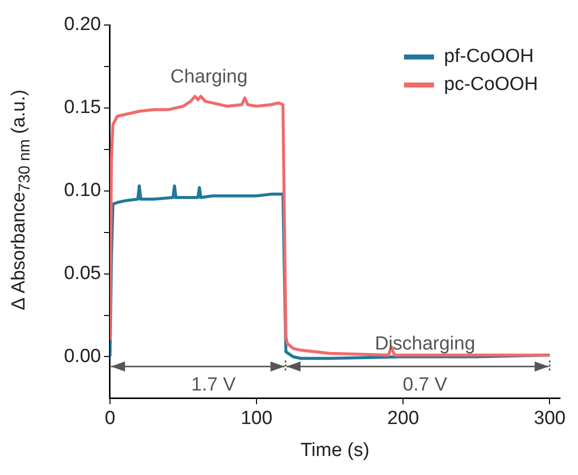 The image size is (578, 475). What do you see at coordinates (335, 451) in the screenshot?
I see `x-axis-title: Time (s)` at bounding box center [335, 451].